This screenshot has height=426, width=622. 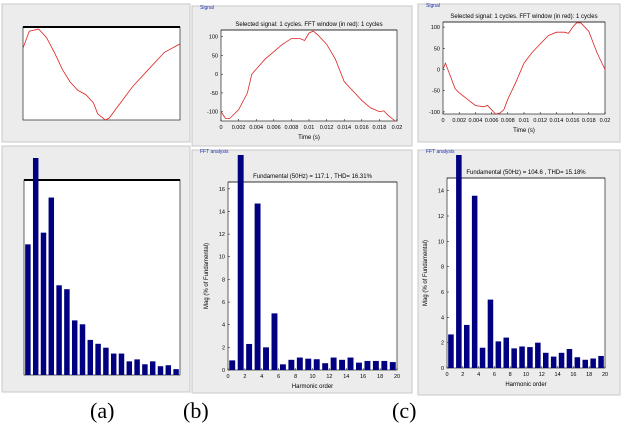 What do you see at coordinates (214, 94) in the screenshot?
I see `y-tick-label: -50` at bounding box center [214, 94].